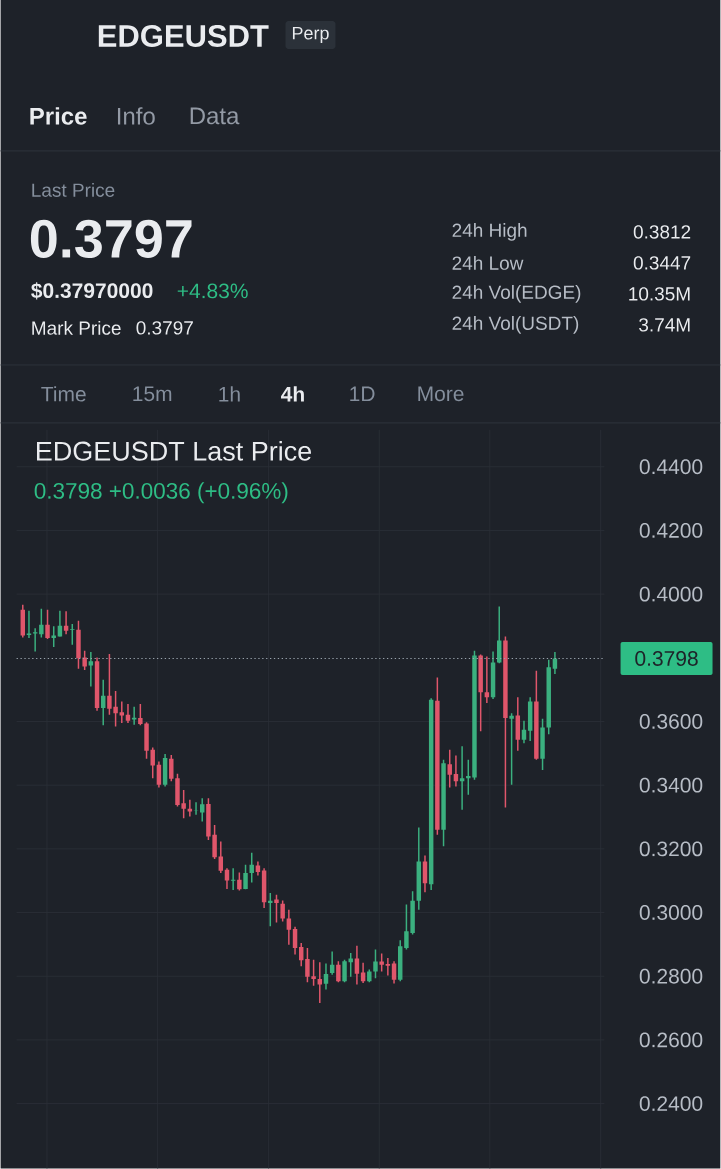 This screenshot has width=721, height=1169. I want to click on text: 0.3447, so click(662, 263).